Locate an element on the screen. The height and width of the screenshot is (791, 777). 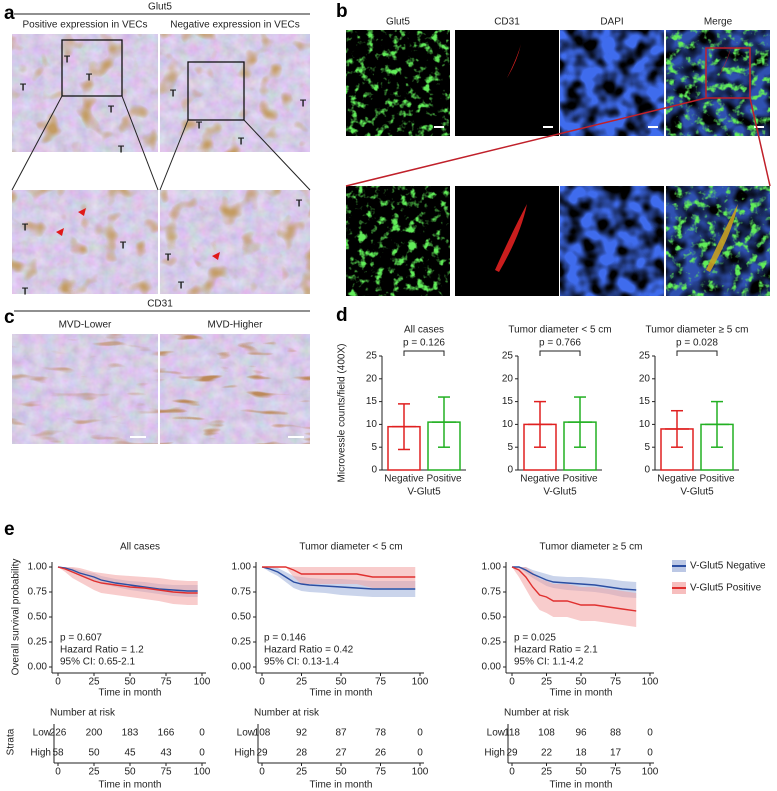
statistic: Hazard Ratio = 0.42 is located at coordinates (309, 650).